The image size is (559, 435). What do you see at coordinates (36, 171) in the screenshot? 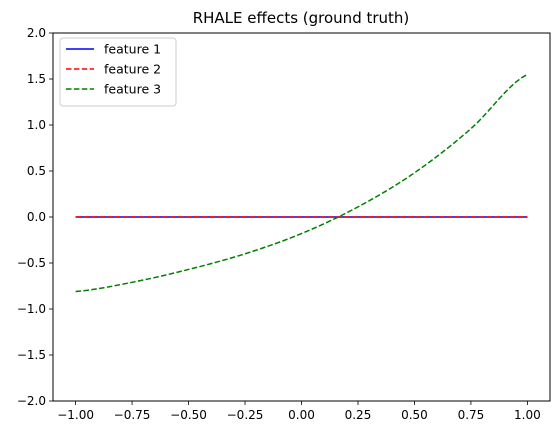
I see `y-tick-label: 0.5` at bounding box center [36, 171].